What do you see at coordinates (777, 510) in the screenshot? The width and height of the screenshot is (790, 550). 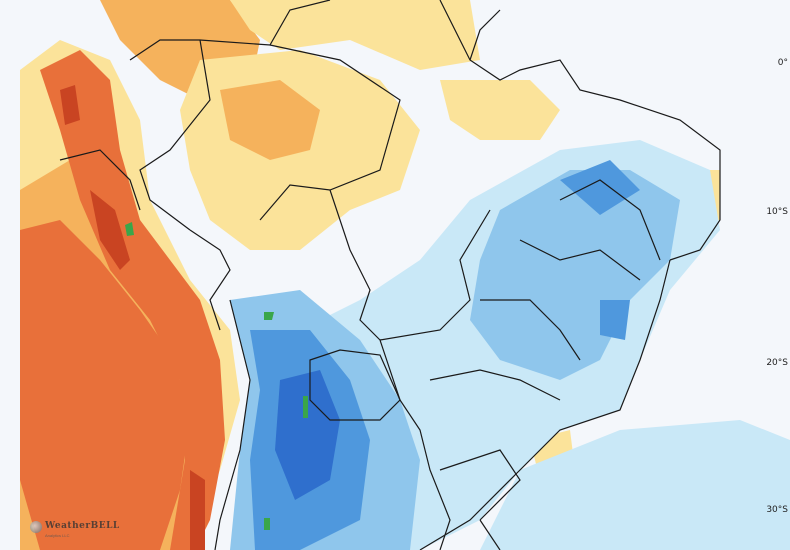 I see `lat-label-30s: 30°S` at bounding box center [777, 510].